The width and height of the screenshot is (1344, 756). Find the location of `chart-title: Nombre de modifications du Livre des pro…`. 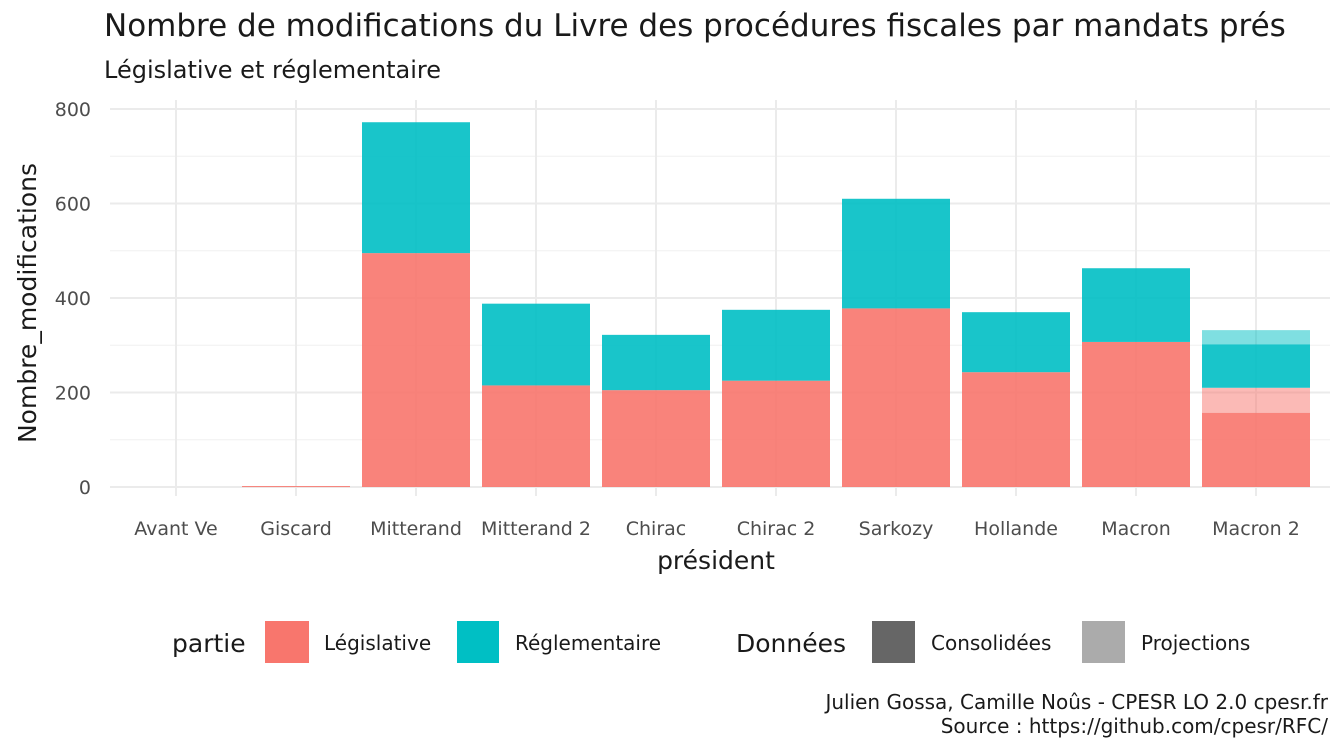

chart-title: Nombre de modifications du Livre des pro… is located at coordinates (695, 26).